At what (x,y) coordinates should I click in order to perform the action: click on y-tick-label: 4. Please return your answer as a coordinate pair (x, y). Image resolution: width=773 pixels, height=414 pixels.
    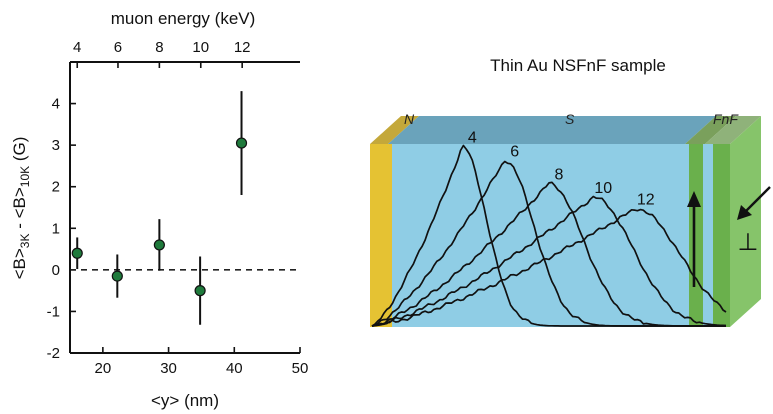
    Looking at the image, I should click on (56, 104).